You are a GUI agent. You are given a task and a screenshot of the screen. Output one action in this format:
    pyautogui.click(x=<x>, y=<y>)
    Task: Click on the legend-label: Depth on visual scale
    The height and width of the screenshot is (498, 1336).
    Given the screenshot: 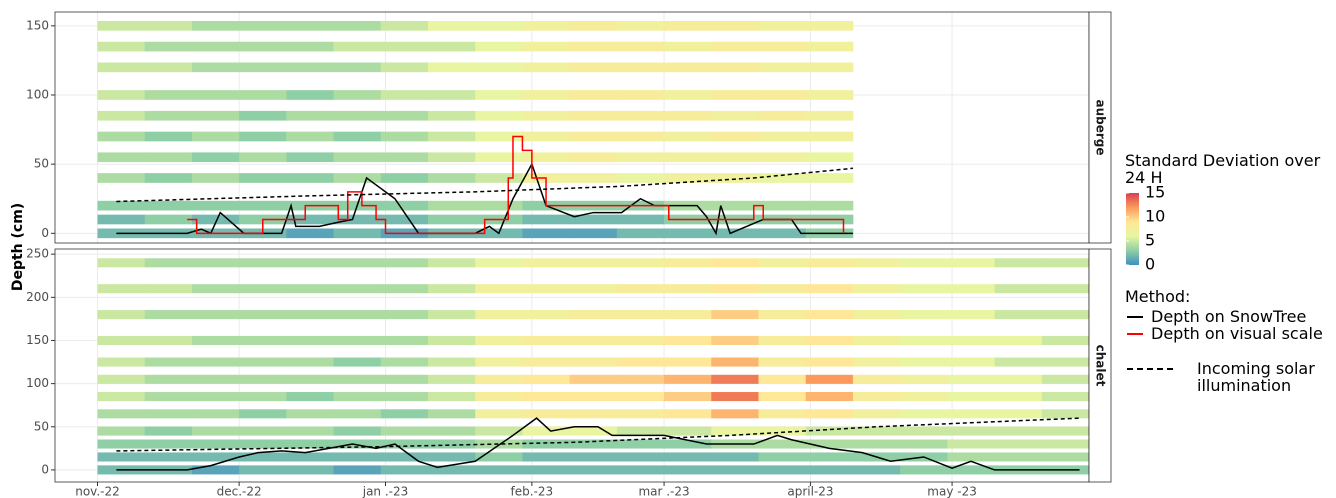 What is the action you would take?
    pyautogui.click(x=1237, y=333)
    